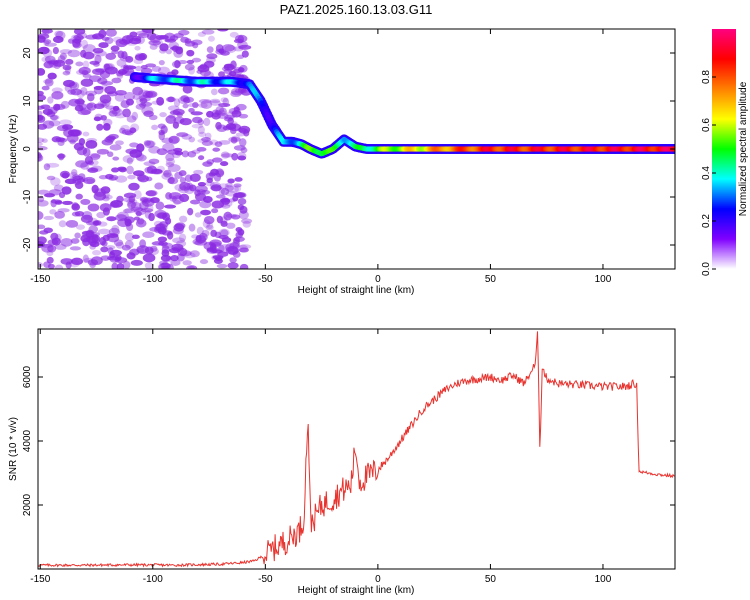 The width and height of the screenshot is (750, 600). I want to click on y-tick-label: 10, so click(27, 101).